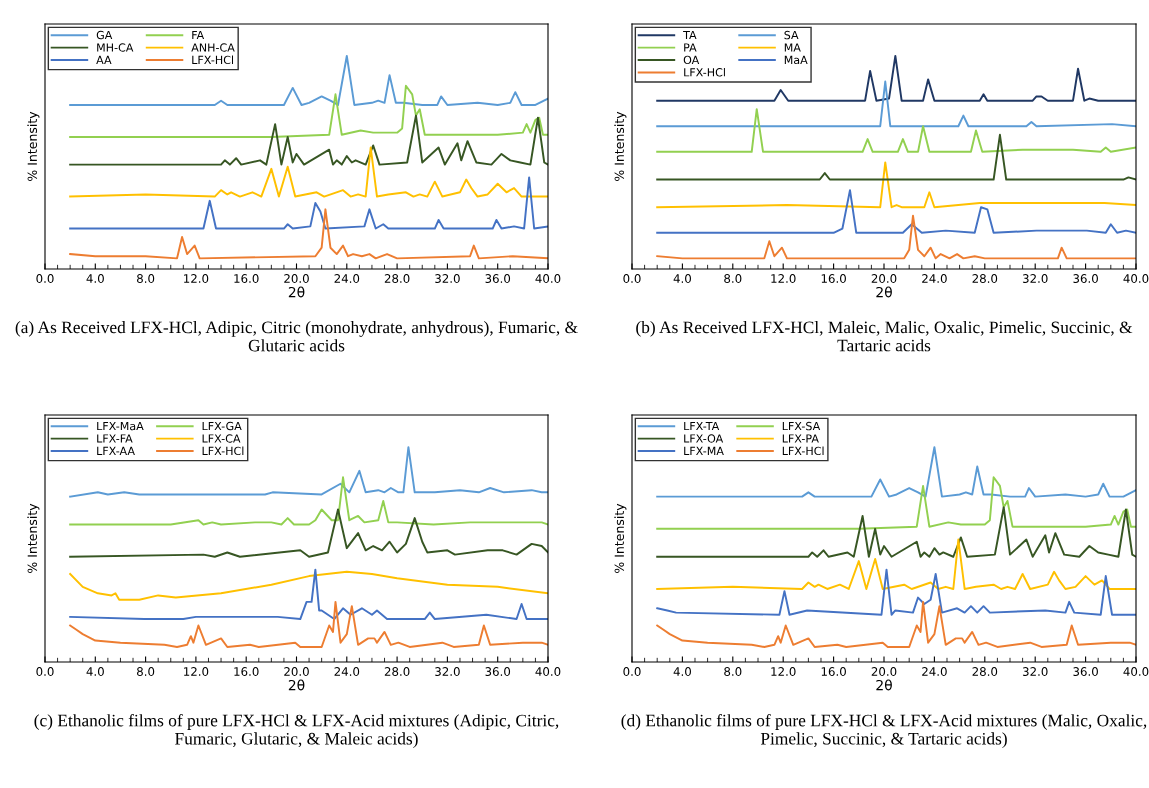 The image size is (1149, 788). What do you see at coordinates (702, 426) in the screenshot?
I see `legend-label: LFX-TA` at bounding box center [702, 426].